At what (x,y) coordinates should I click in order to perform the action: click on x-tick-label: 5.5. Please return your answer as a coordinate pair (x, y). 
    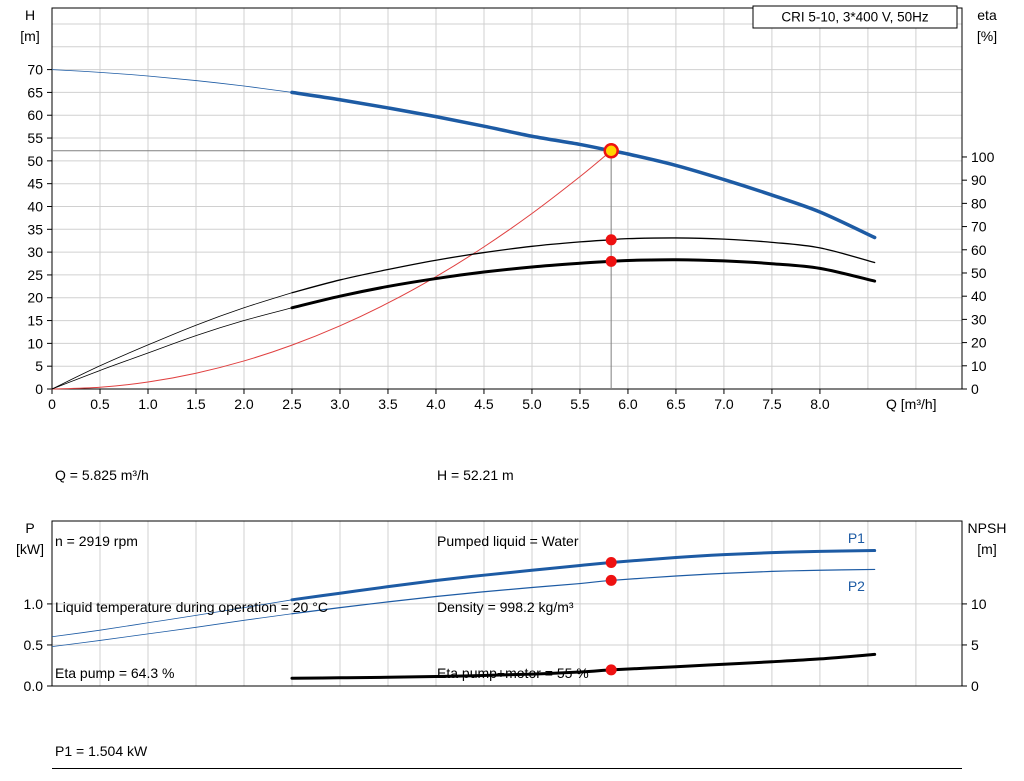
    Looking at the image, I should click on (580, 404).